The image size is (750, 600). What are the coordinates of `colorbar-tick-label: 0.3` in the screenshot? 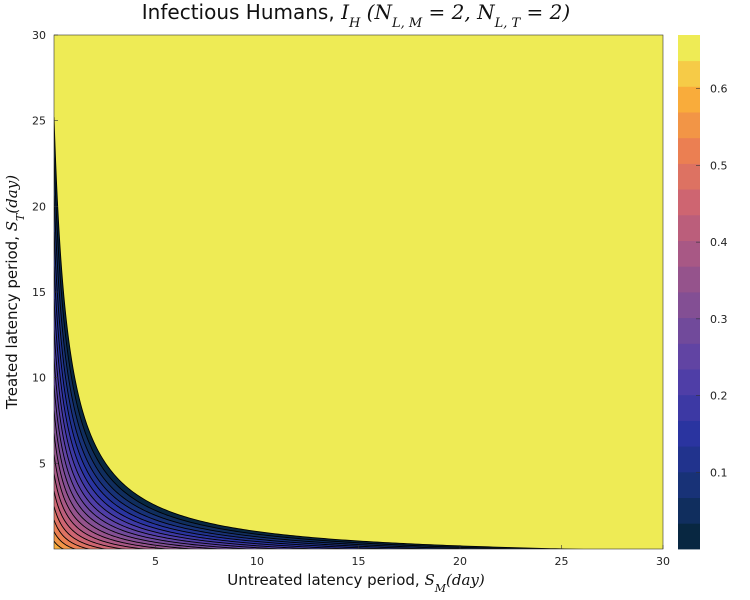 It's located at (719, 319).